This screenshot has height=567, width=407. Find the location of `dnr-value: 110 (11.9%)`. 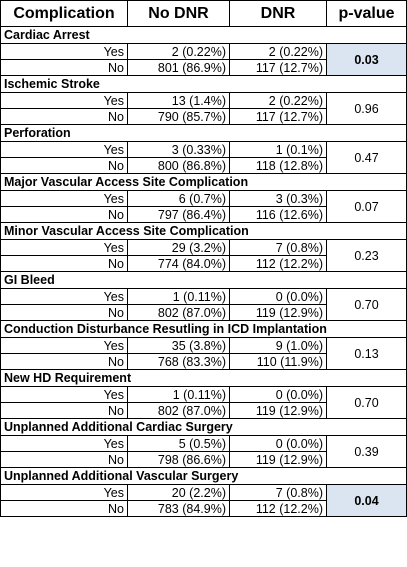

dnr-value: 110 (11.9%) is located at coordinates (278, 361).